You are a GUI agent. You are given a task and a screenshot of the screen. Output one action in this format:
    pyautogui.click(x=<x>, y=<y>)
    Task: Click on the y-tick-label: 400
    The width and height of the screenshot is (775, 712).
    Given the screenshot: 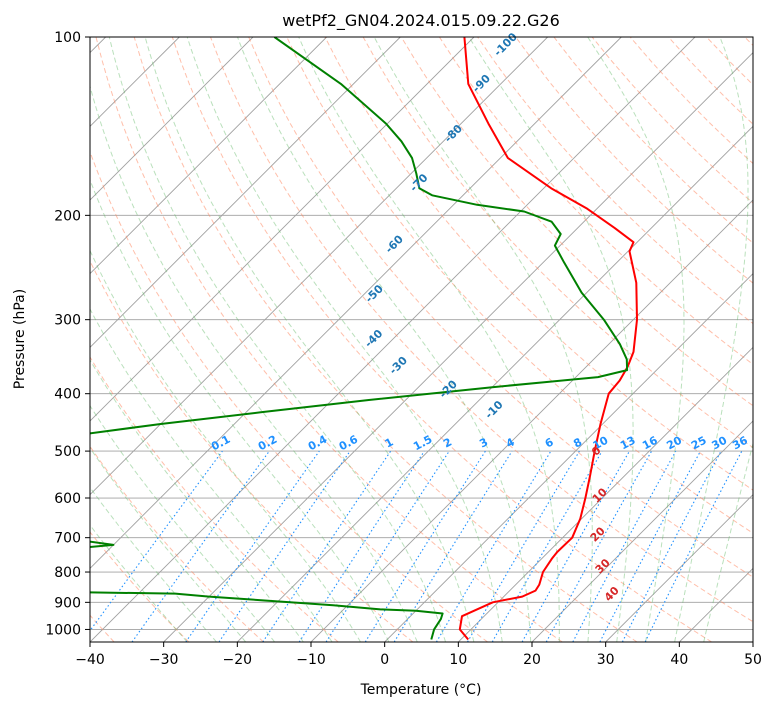 What is the action you would take?
    pyautogui.click(x=67, y=395)
    